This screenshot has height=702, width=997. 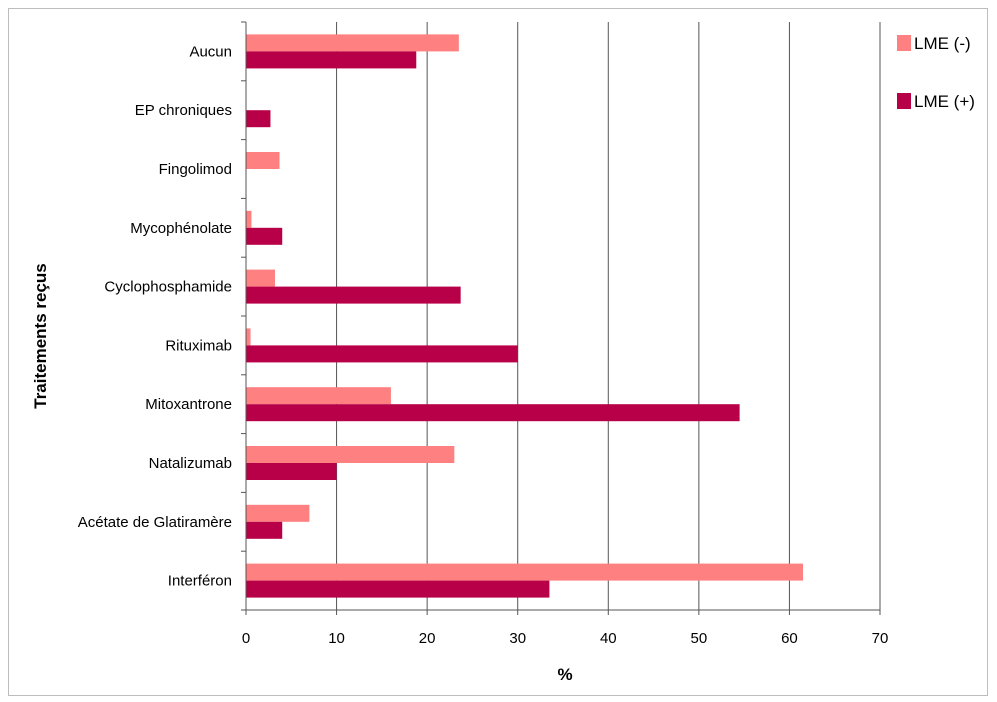 What do you see at coordinates (564, 674) in the screenshot?
I see `x-axis-title: %` at bounding box center [564, 674].